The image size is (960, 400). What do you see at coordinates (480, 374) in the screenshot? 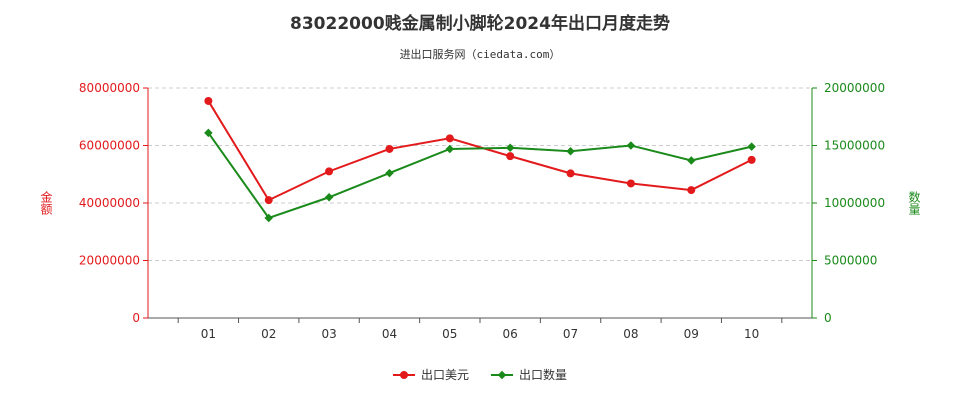
I see `chart-legend: 出口美元 出口数量` at bounding box center [480, 374].